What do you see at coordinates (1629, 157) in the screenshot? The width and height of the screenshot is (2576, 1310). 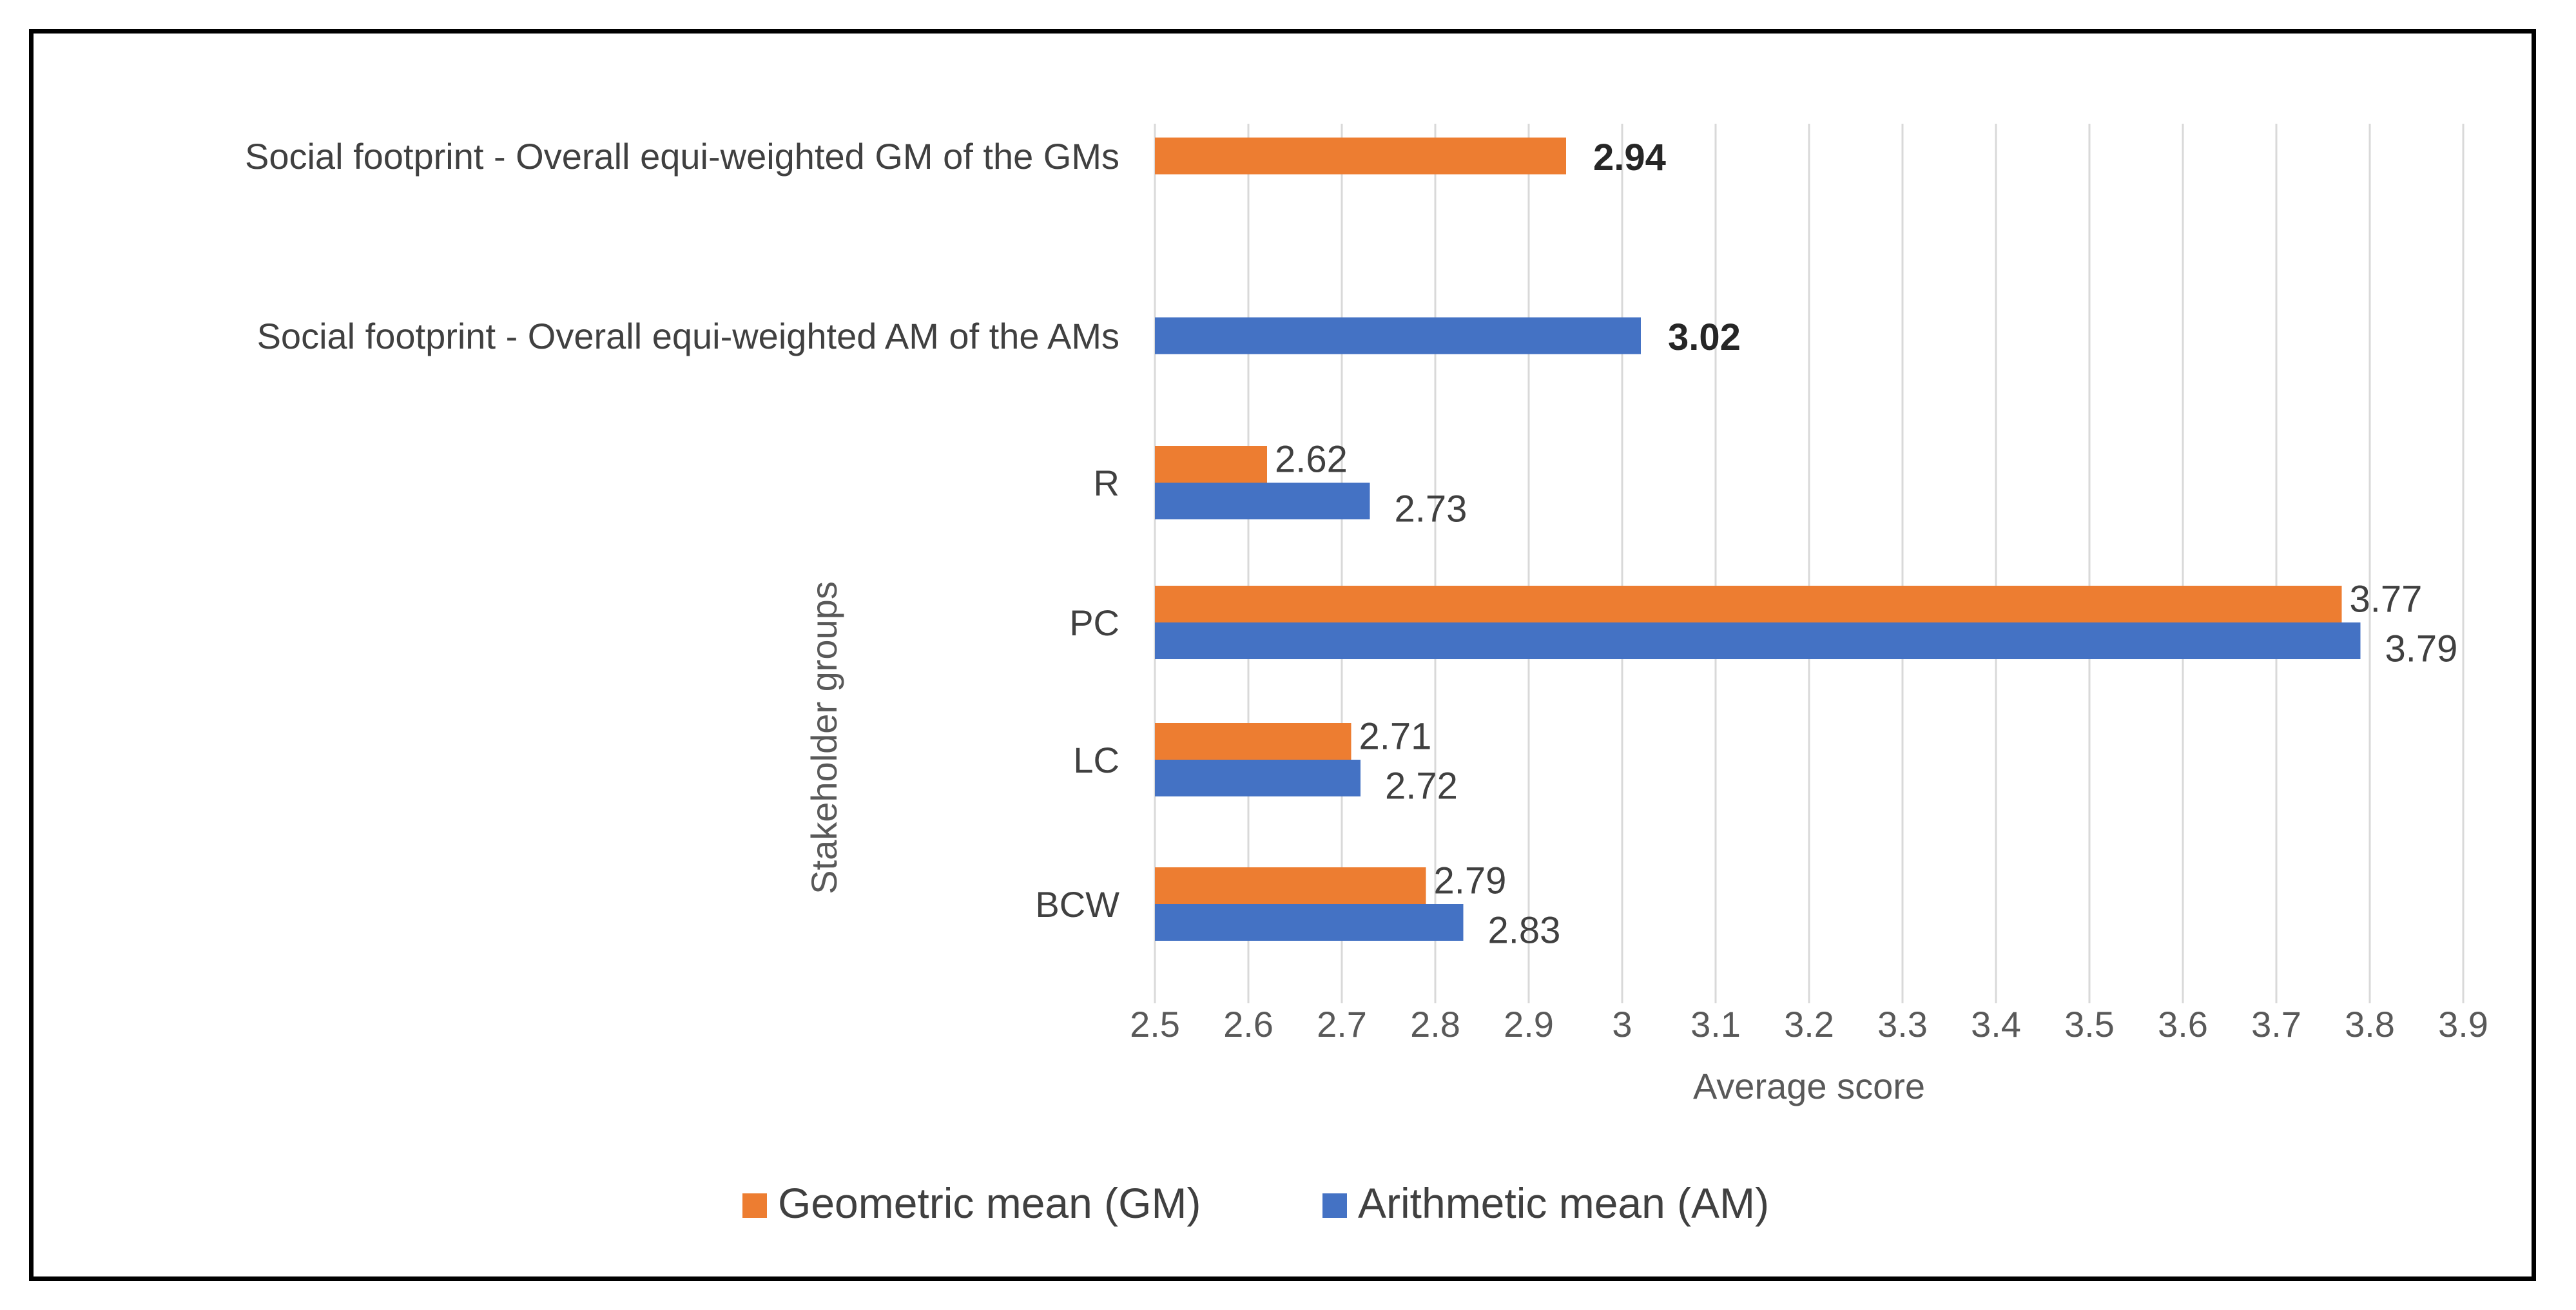 I see `data-label: 2.94` at bounding box center [1629, 157].